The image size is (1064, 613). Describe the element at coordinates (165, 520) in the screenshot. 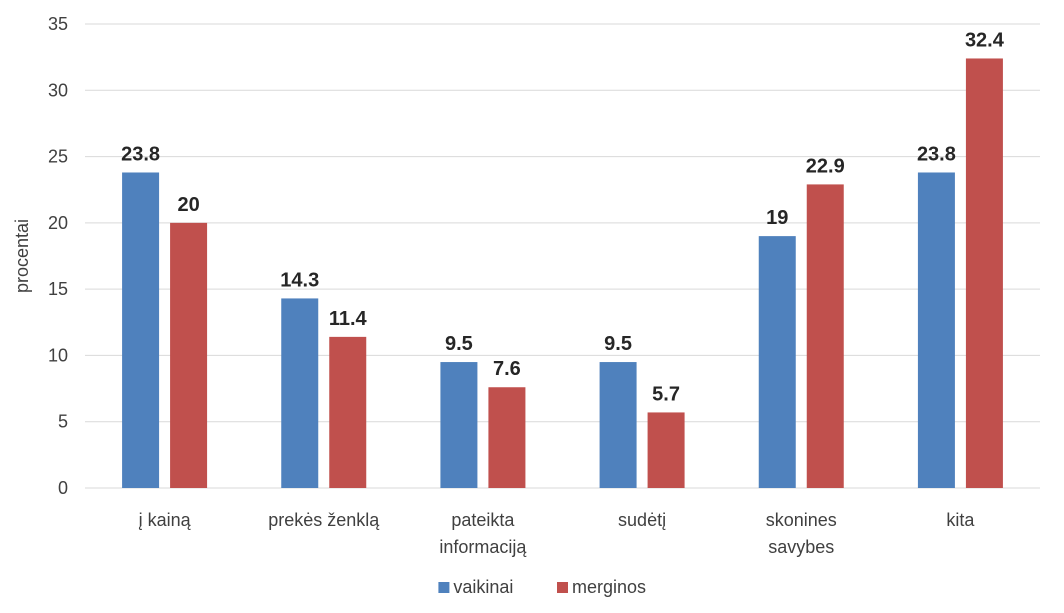

I see `x-category-label: į kainą` at that location.